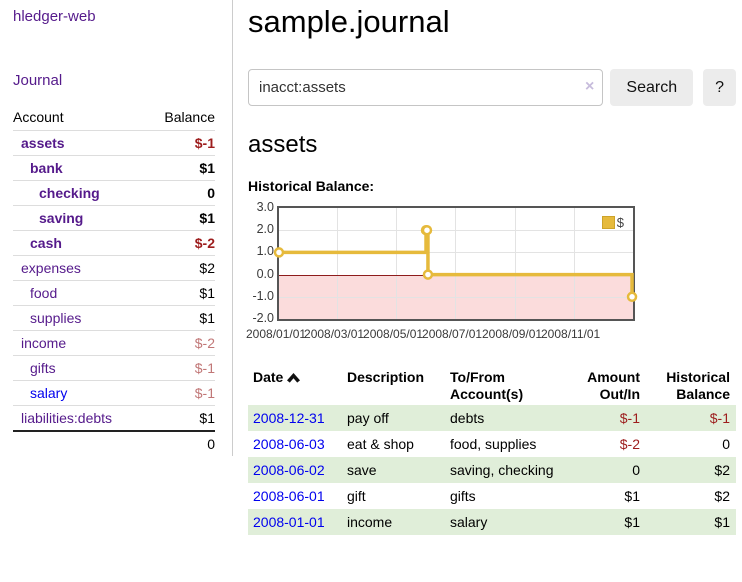 Image resolution: width=742 pixels, height=582 pixels. What do you see at coordinates (487, 385) in the screenshot?
I see `register-header-accounts: To/From Account(s)` at bounding box center [487, 385].